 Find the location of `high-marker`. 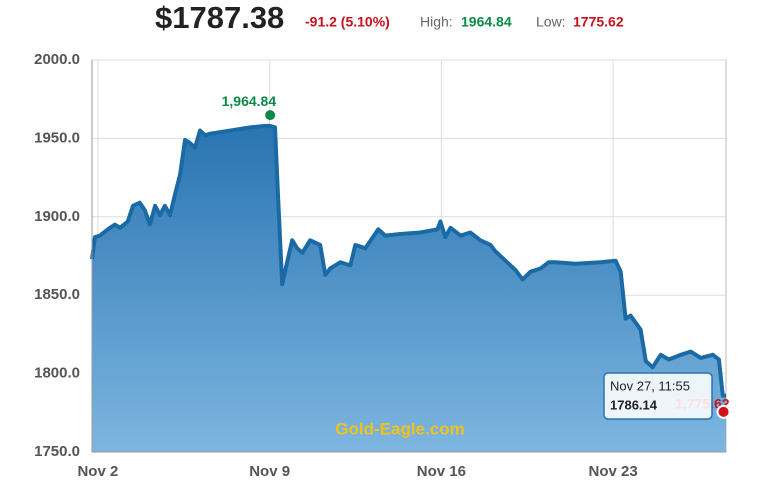

high-marker is located at coordinates (270, 115).